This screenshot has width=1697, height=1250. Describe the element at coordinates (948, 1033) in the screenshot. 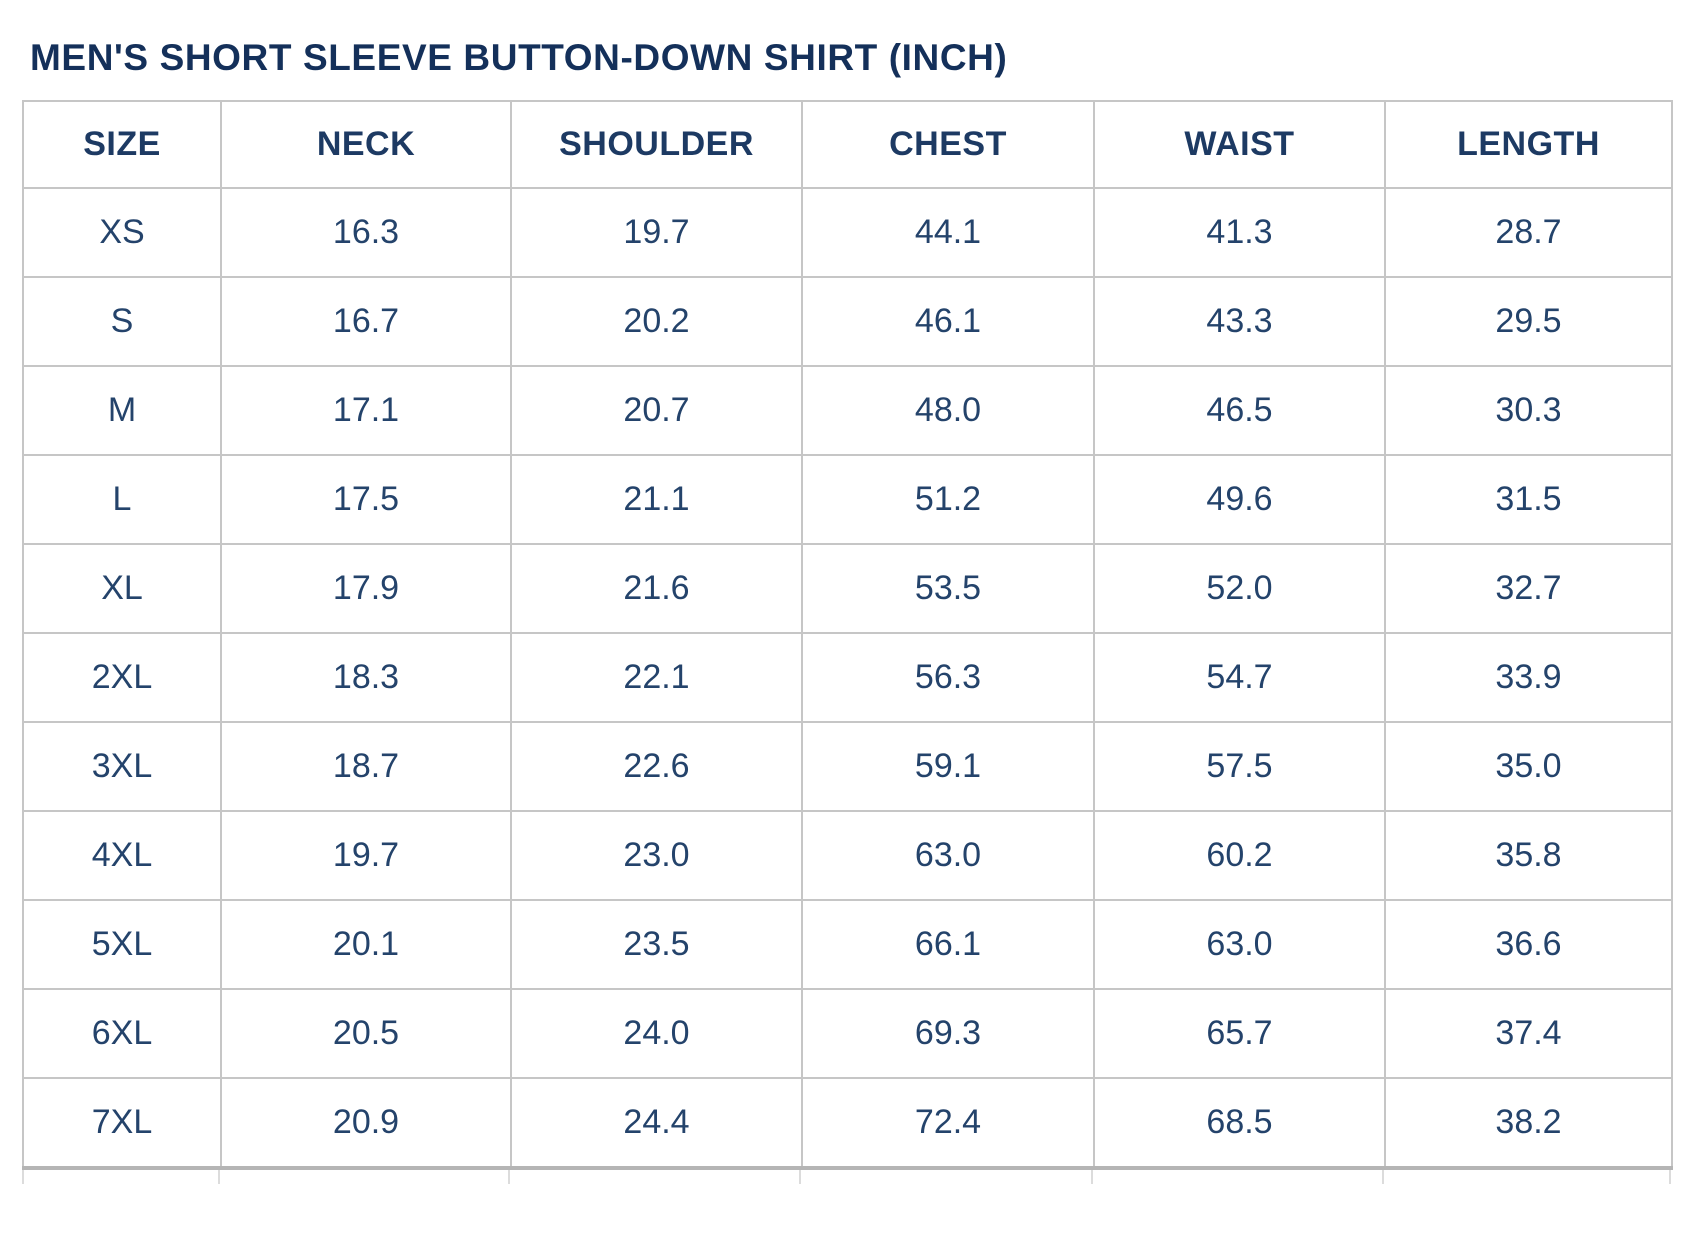

I see `measurement-cell: 69.3` at that location.